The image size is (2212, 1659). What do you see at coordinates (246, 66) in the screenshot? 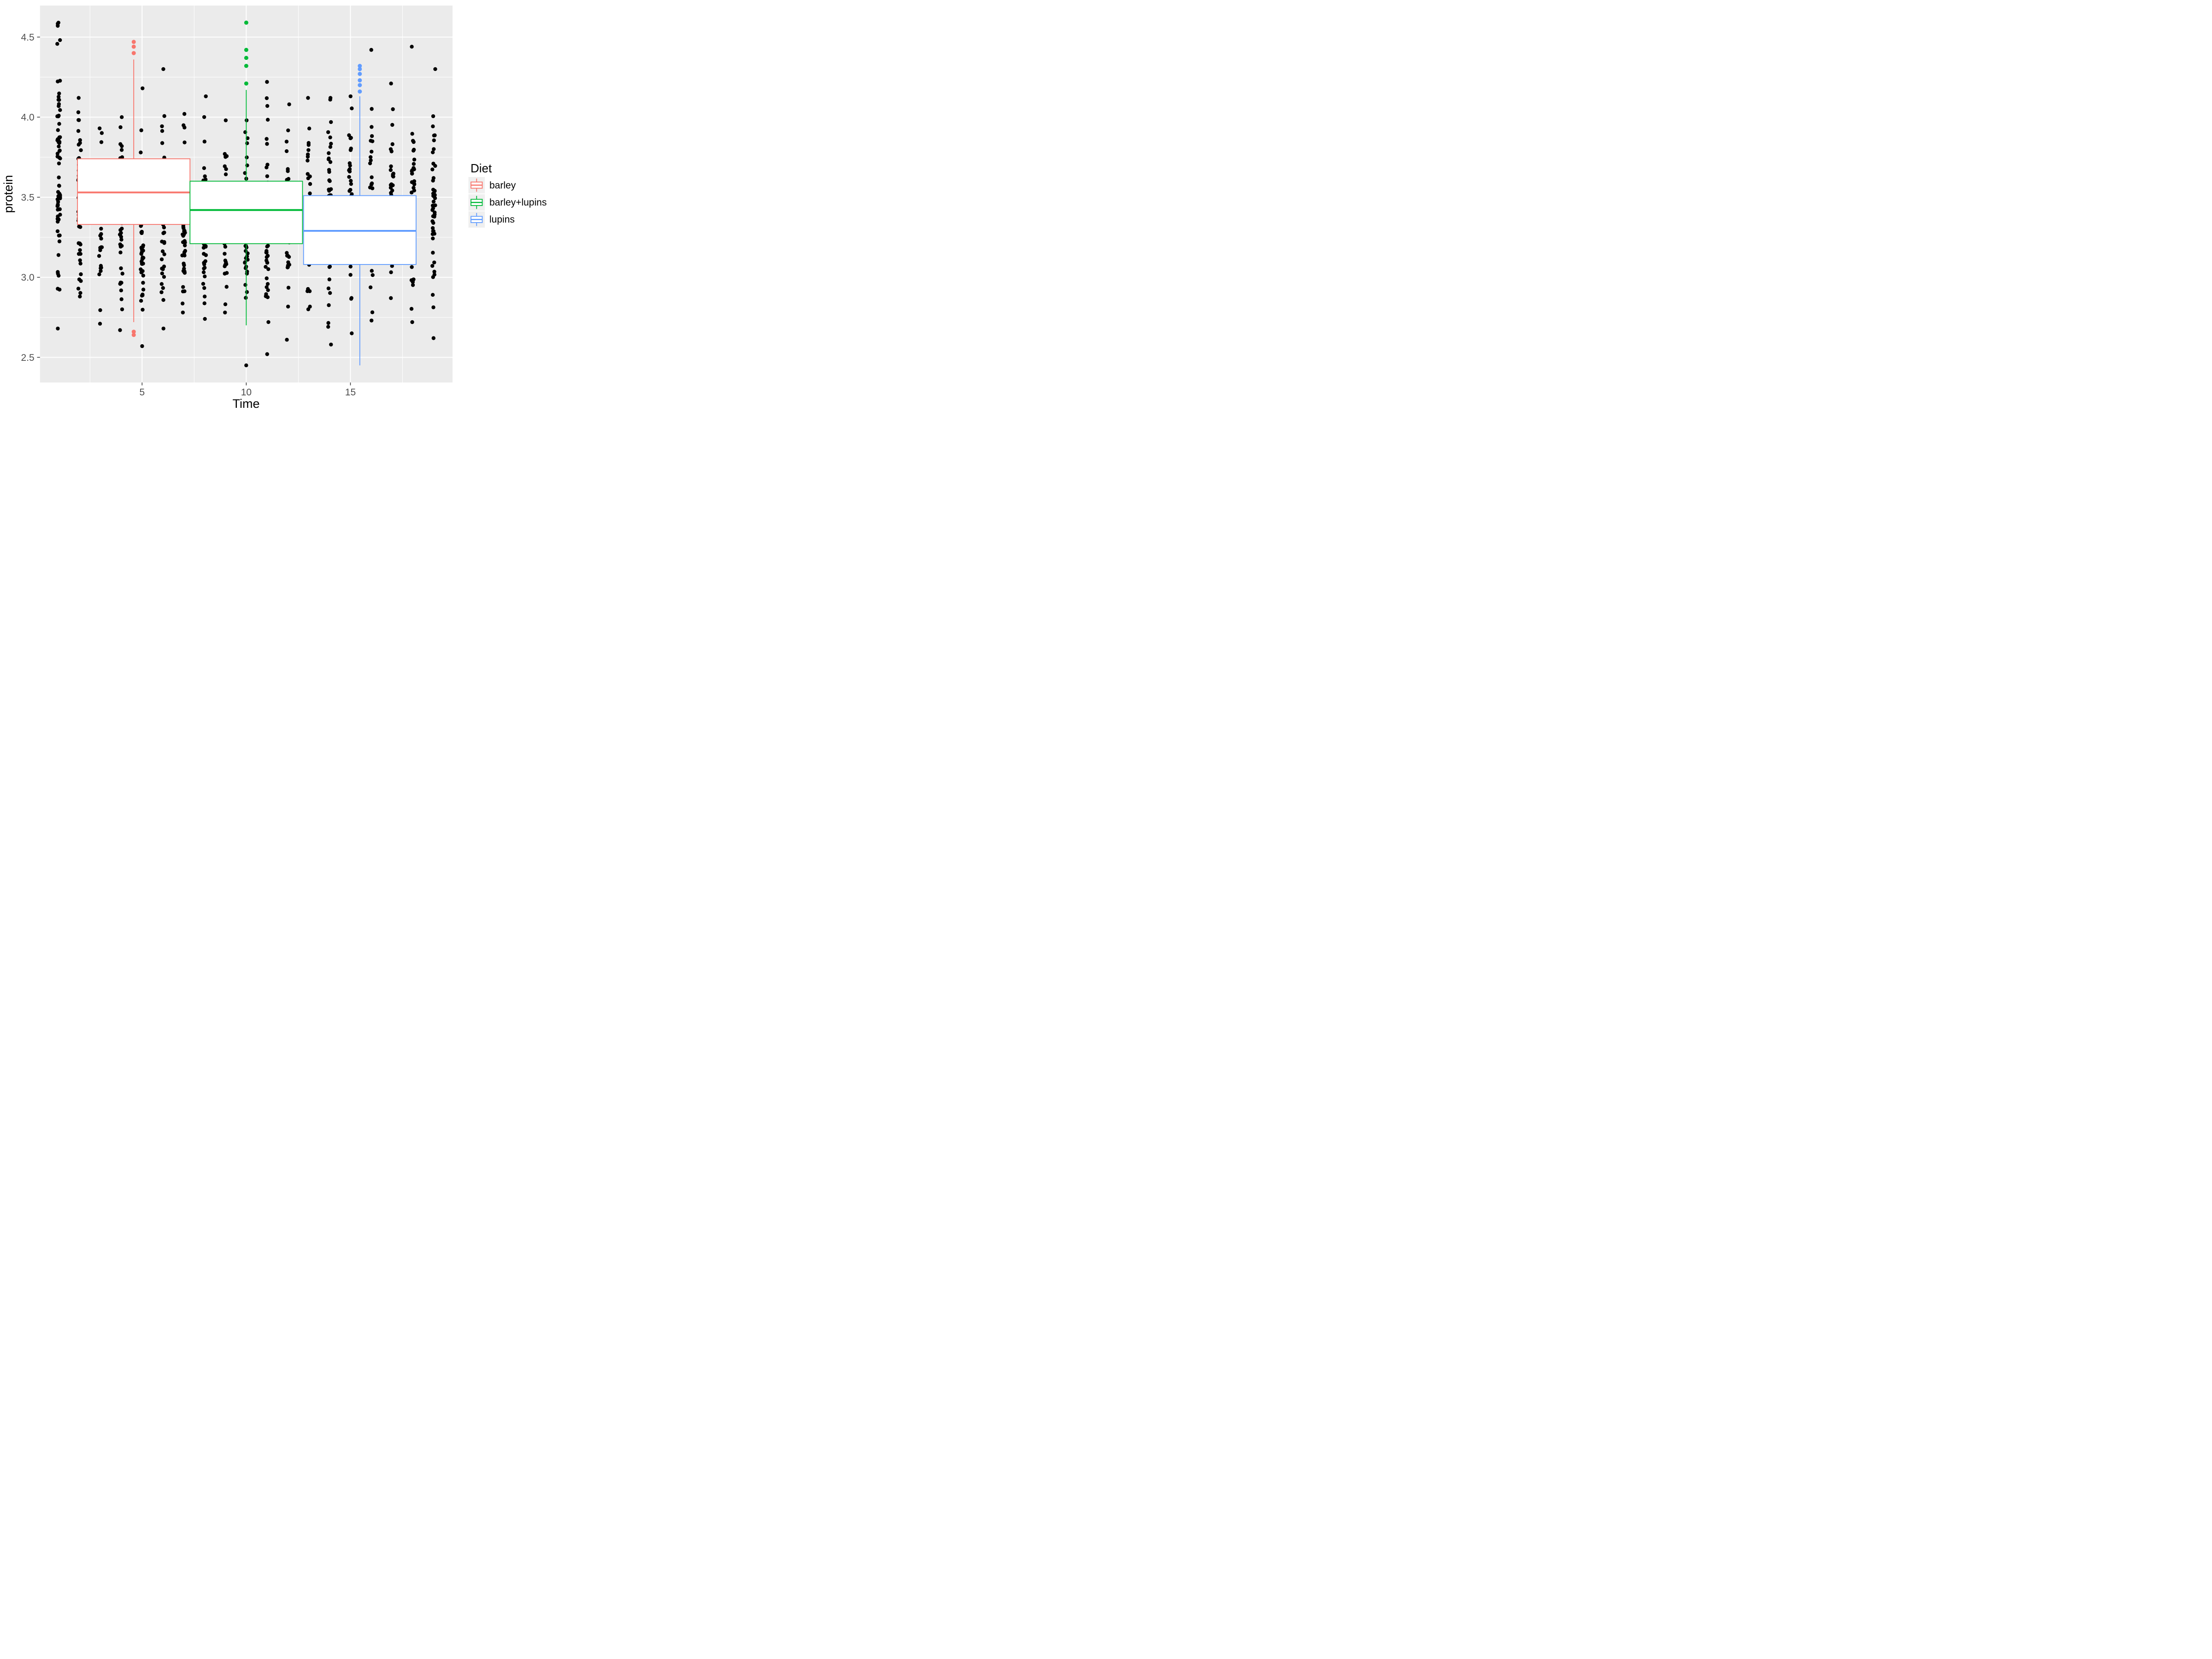
I see `outlier-point-barley+lupins` at bounding box center [246, 66].